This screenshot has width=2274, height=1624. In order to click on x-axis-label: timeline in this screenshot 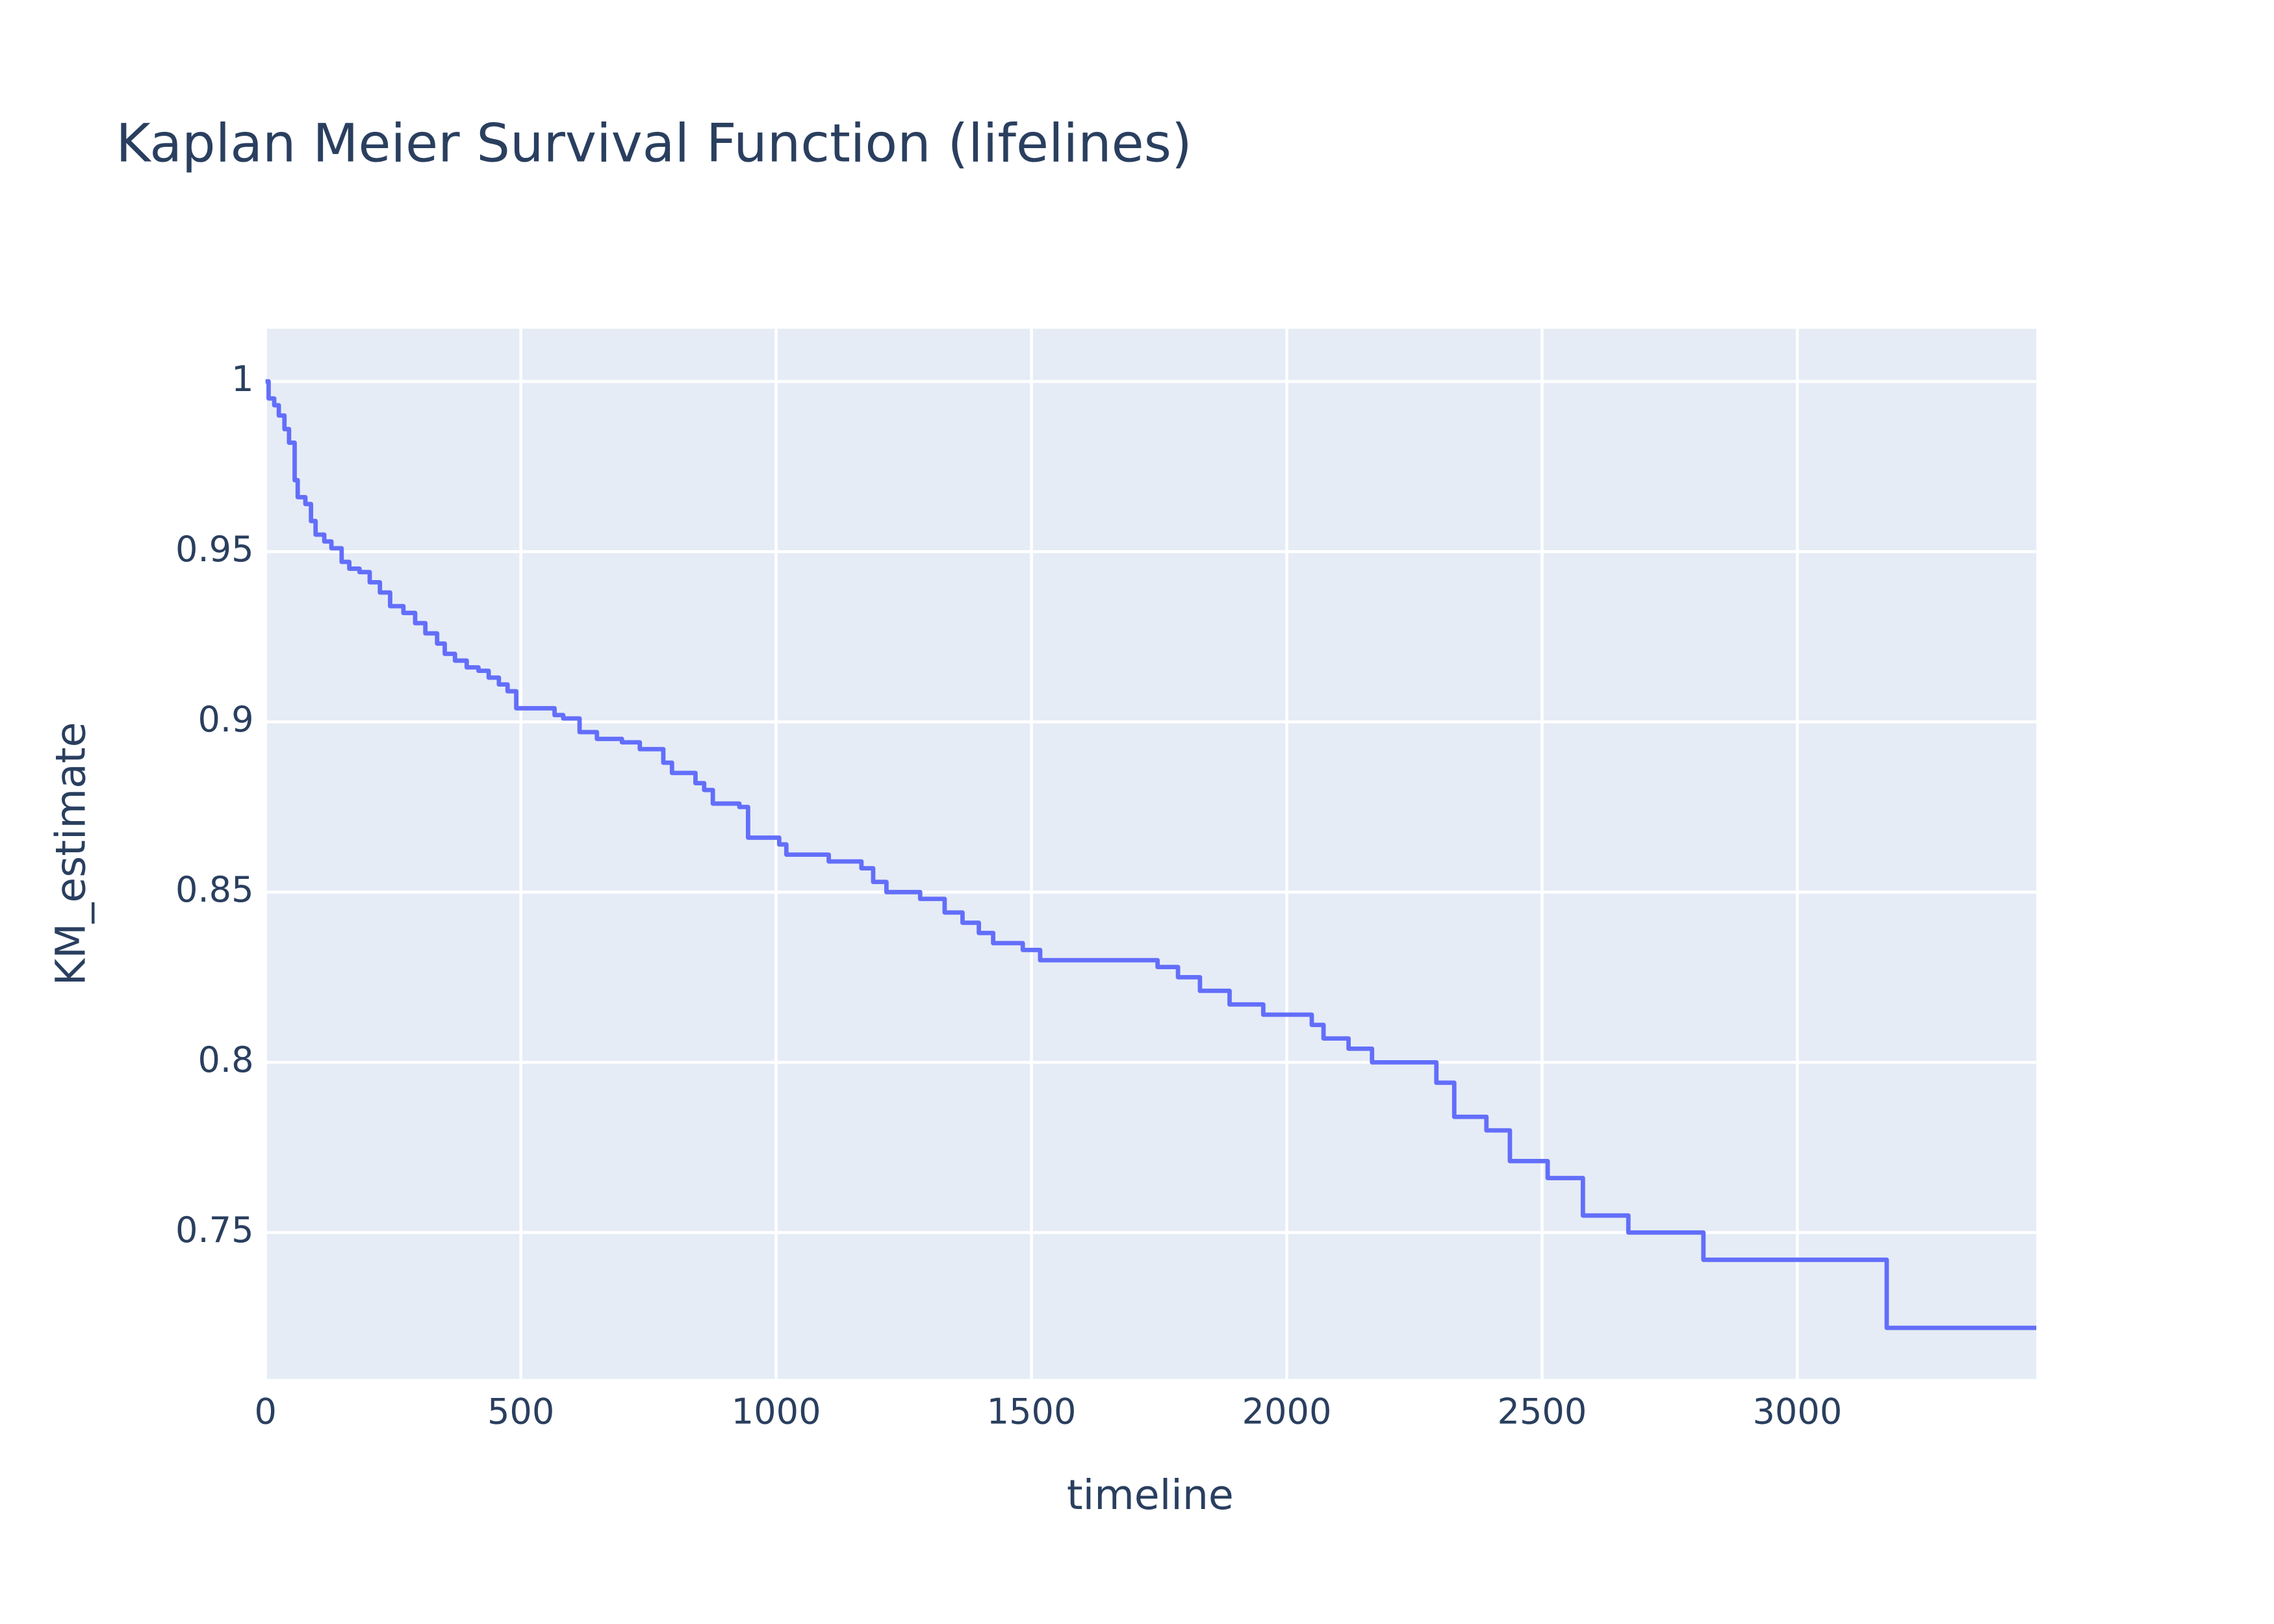, I will do `click(1150, 1495)`.